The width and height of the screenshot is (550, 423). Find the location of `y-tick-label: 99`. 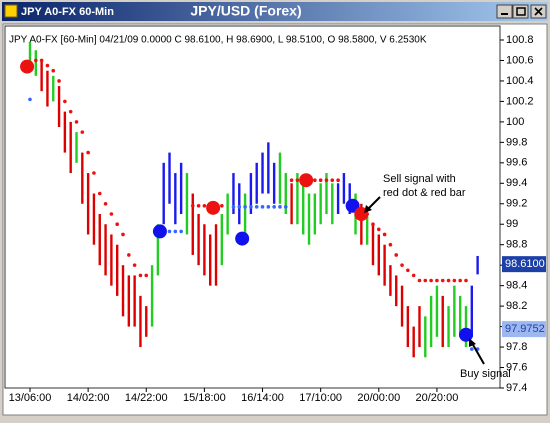

y-tick-label: 99 is located at coordinates (512, 224).